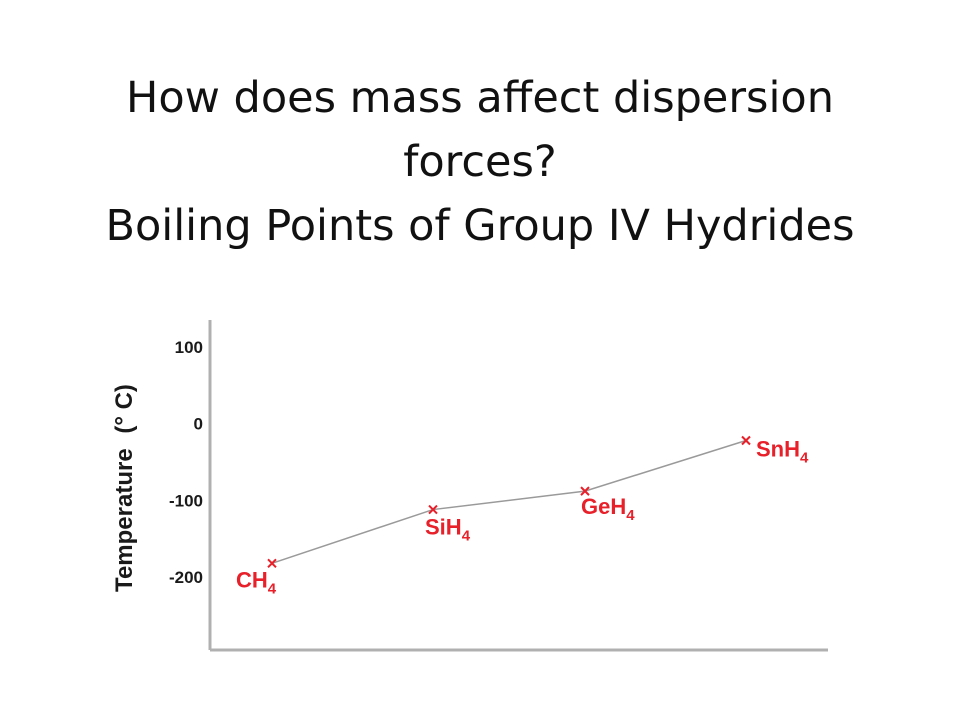 The height and width of the screenshot is (720, 960). Describe the element at coordinates (124, 409) in the screenshot. I see `y-axis-title-unit: (° C)` at that location.